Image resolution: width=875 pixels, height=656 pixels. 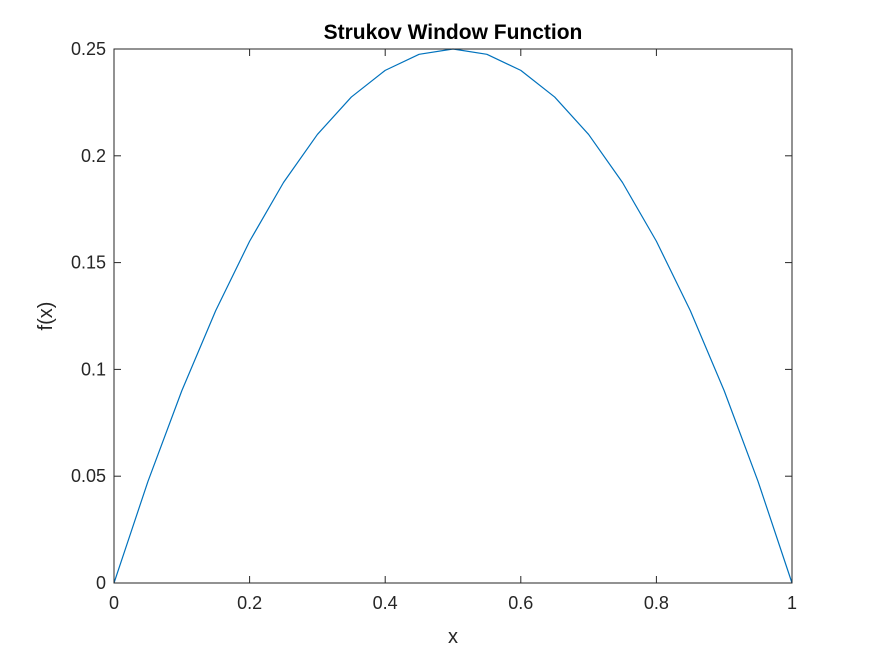 I want to click on x-tick-label: 0.4, so click(x=385, y=603).